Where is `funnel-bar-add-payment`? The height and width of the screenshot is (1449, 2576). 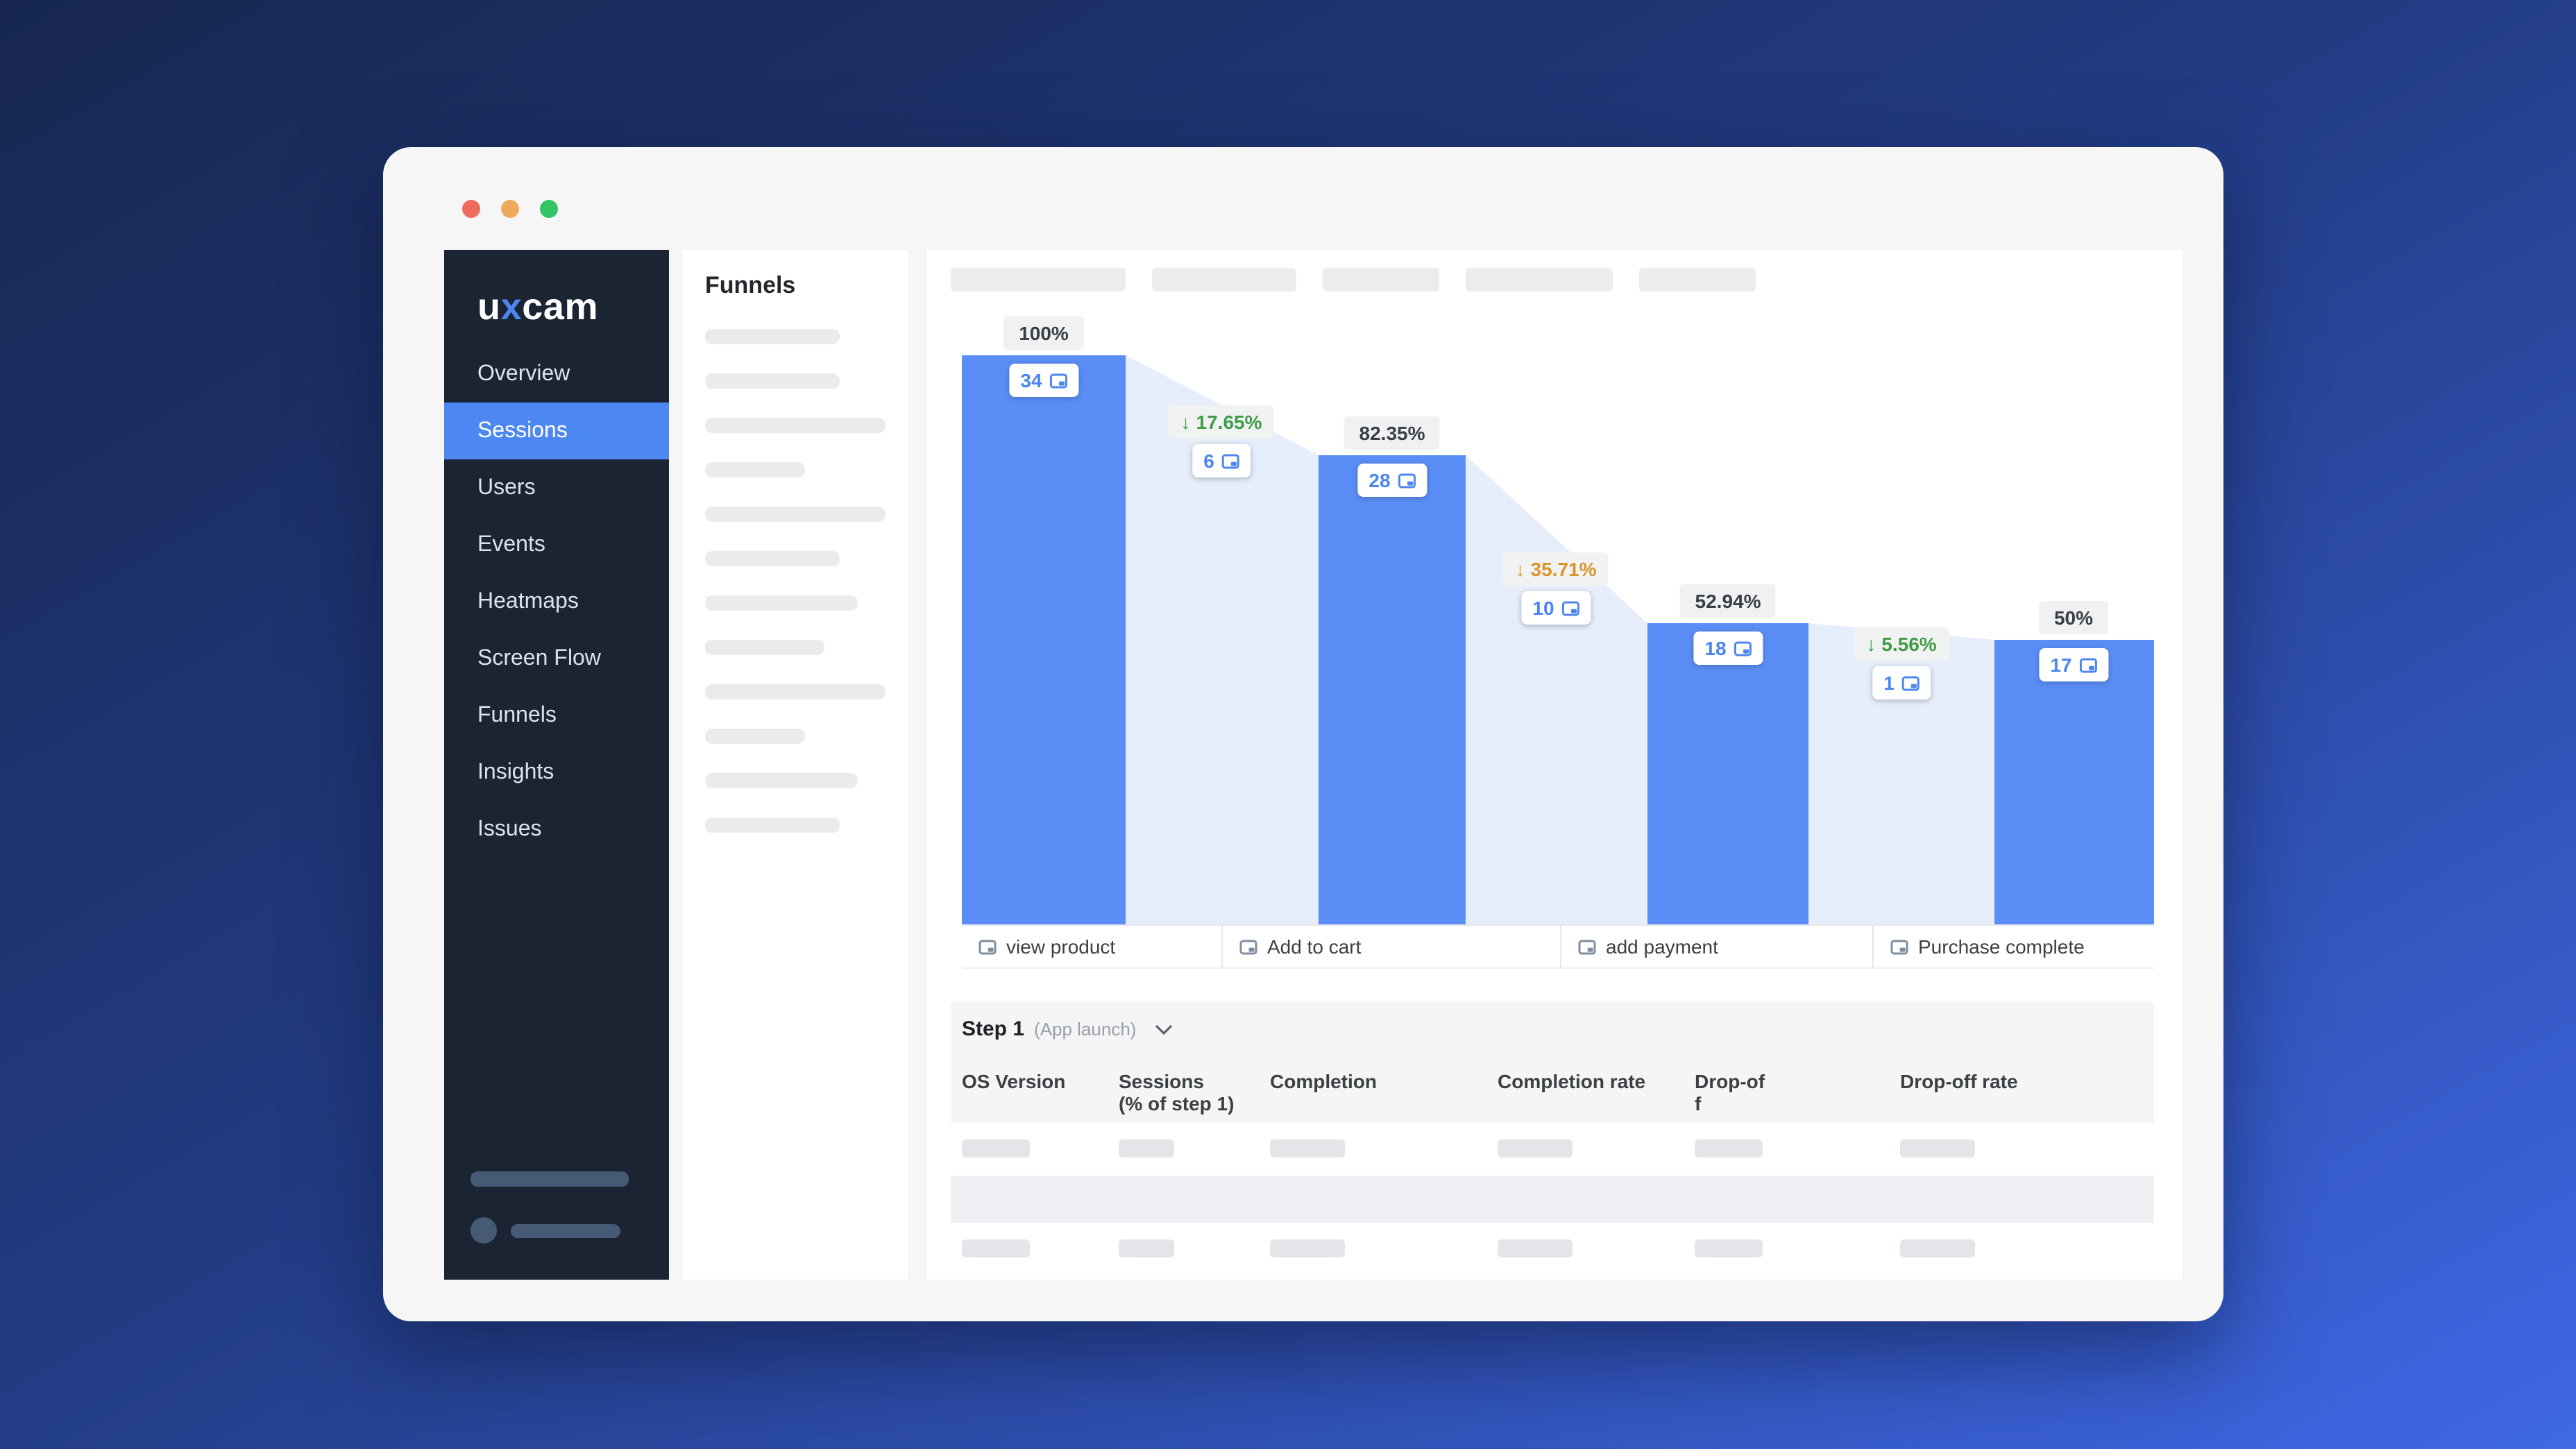
funnel-bar-add-payment is located at coordinates (1727, 774).